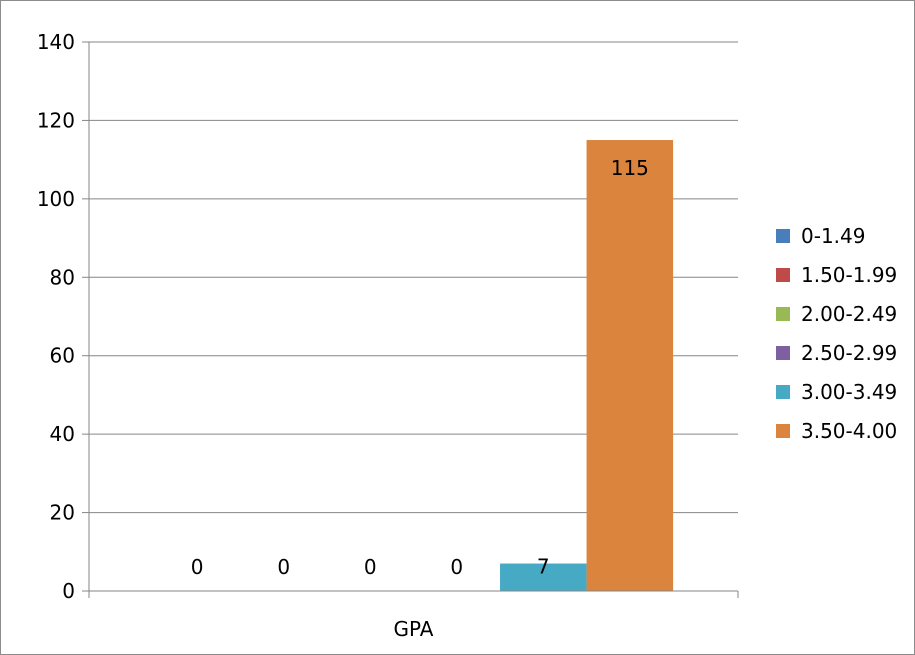 The width and height of the screenshot is (915, 655). What do you see at coordinates (370, 567) in the screenshot?
I see `data-label-2_00-2_49: 0` at bounding box center [370, 567].